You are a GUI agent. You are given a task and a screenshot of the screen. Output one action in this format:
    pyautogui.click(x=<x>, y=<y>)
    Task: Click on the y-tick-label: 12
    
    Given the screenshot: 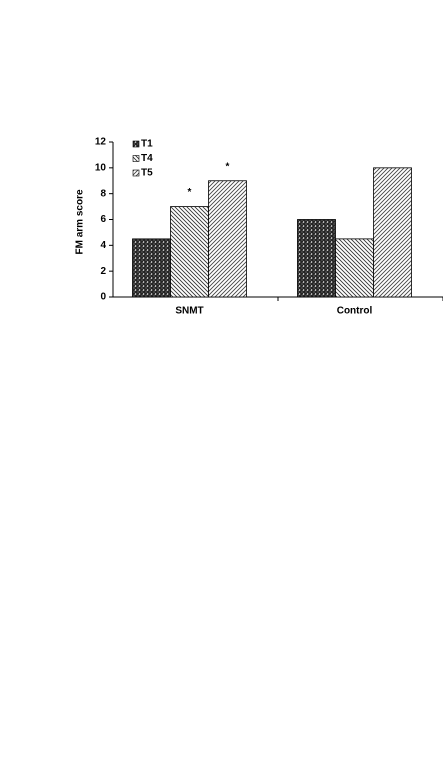 What is the action you would take?
    pyautogui.click(x=101, y=142)
    